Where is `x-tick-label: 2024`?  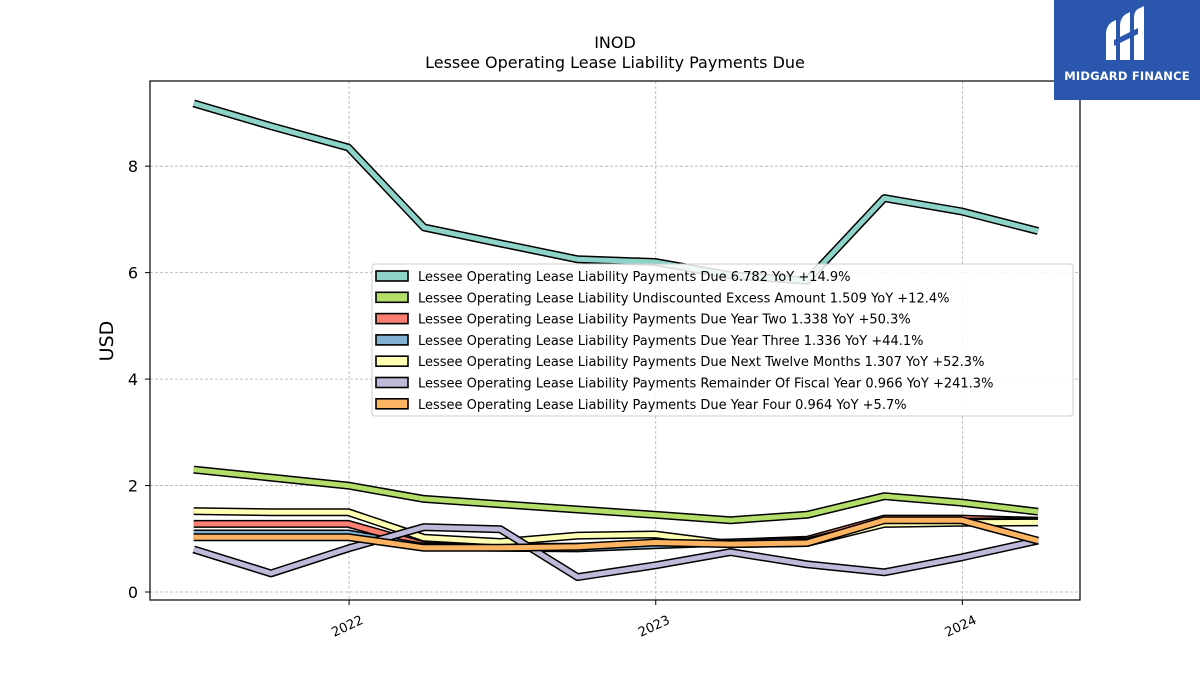
x-tick-label: 2024 is located at coordinates (961, 627).